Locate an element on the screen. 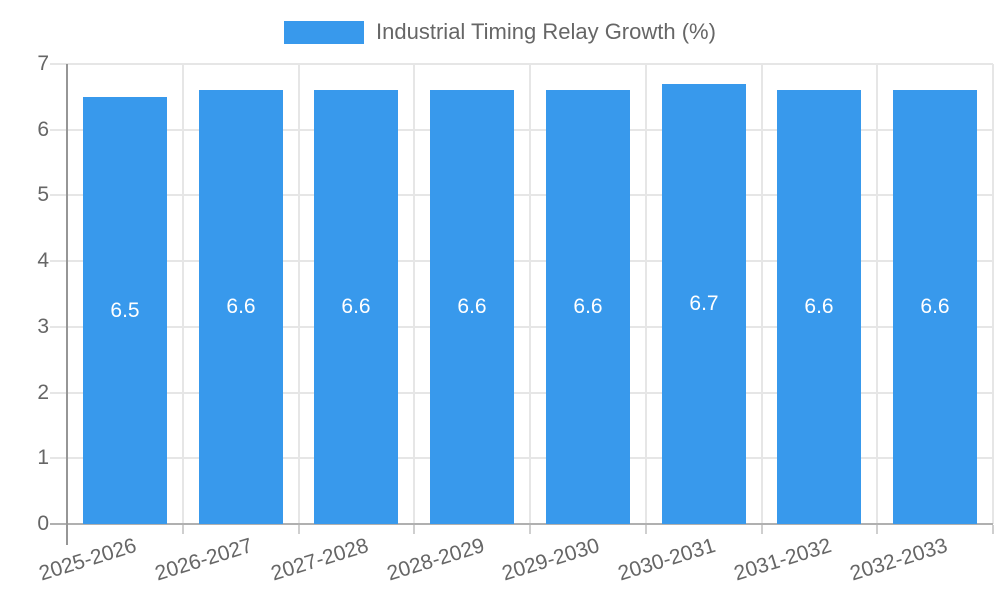  legend-label: Industrial Timing Relay Growth (%) is located at coordinates (546, 31).